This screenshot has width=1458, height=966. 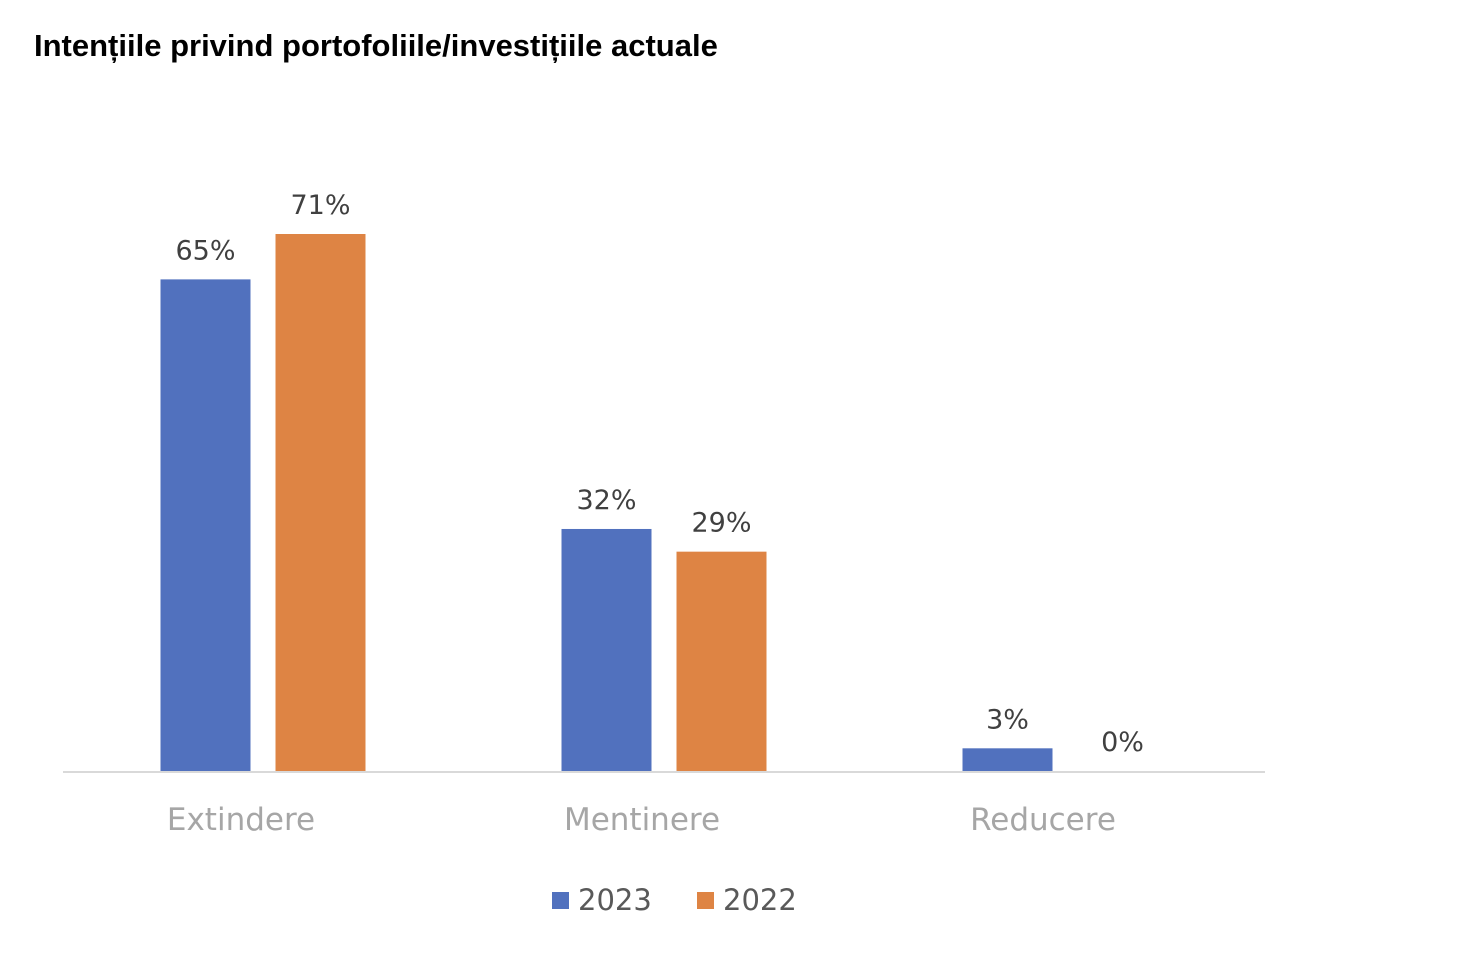 I want to click on bar-reducere-2023, so click(x=1007, y=759).